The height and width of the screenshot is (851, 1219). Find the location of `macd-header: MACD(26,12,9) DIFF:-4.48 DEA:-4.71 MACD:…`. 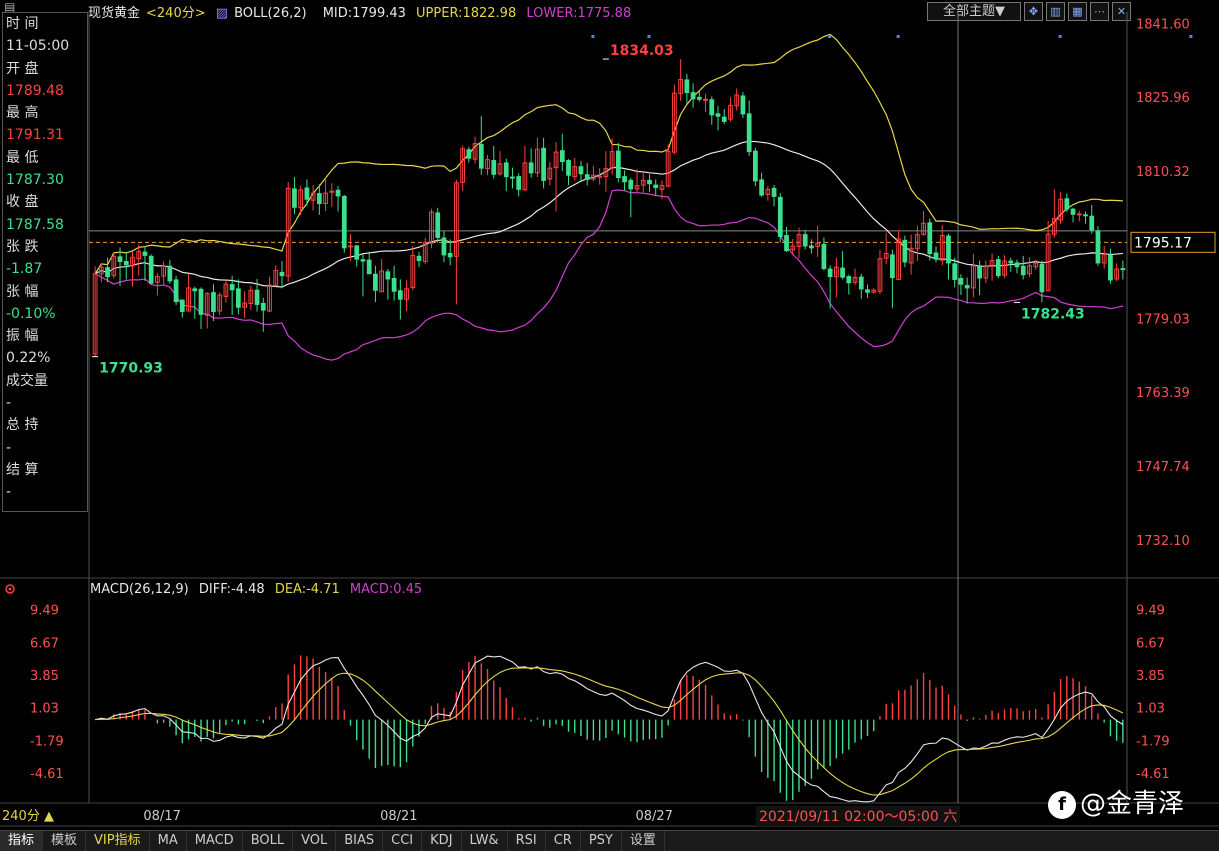

macd-header: MACD(26,12,9) DIFF:-4.48 DEA:-4.71 MACD:… is located at coordinates (259, 589).